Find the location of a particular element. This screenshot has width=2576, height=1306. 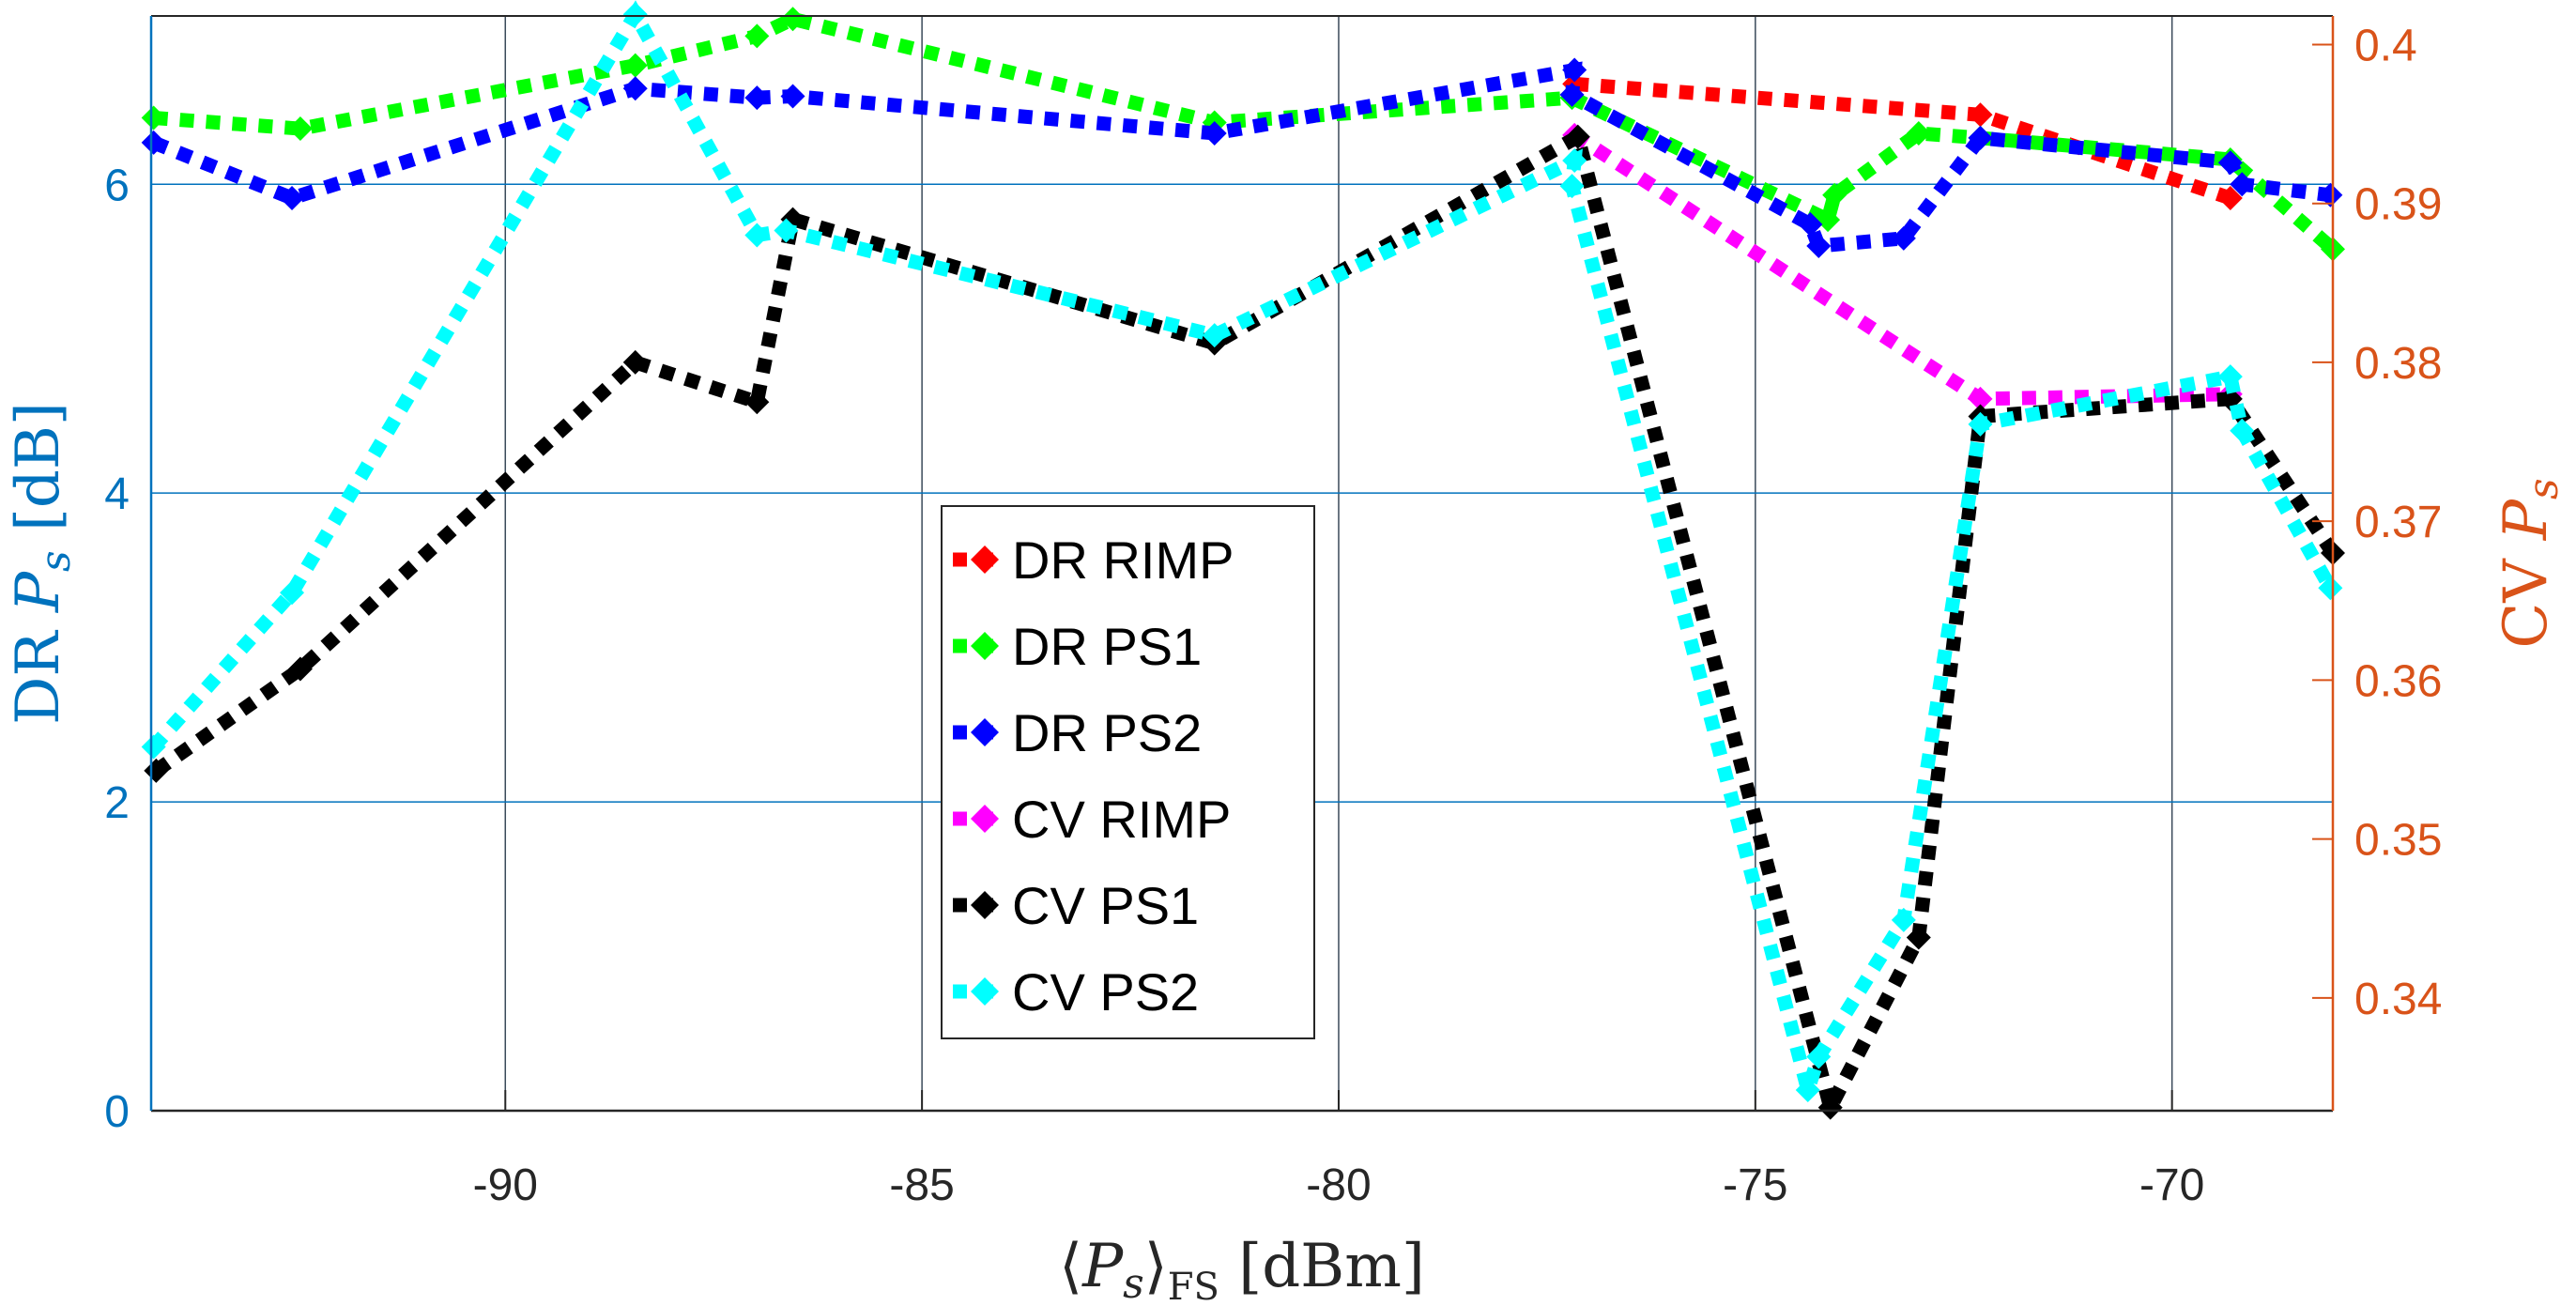

y-left-tick-label: 4 is located at coordinates (117, 494).